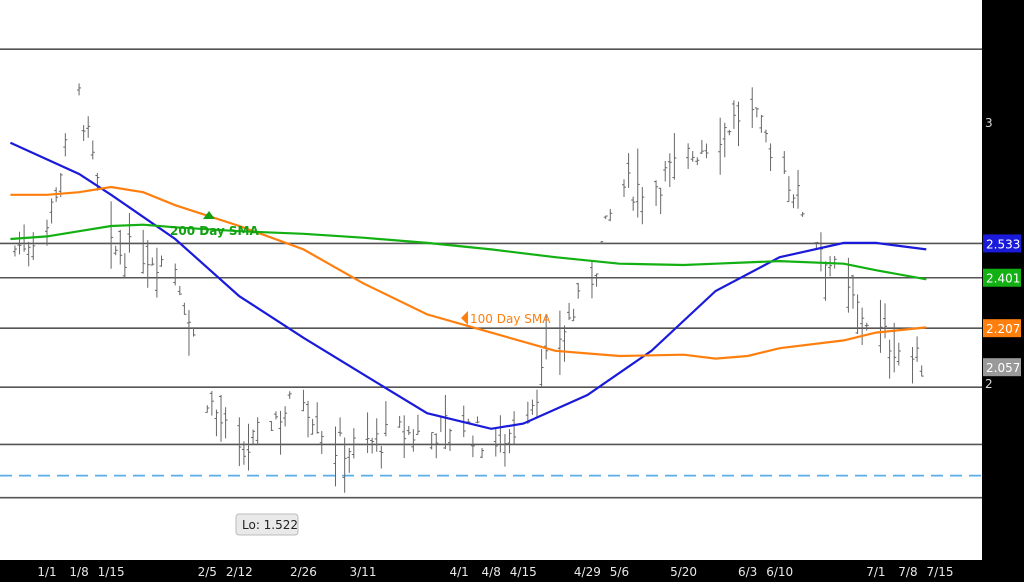 The width and height of the screenshot is (1024, 582). What do you see at coordinates (1003, 291) in the screenshot?
I see `price-axis-panel` at bounding box center [1003, 291].